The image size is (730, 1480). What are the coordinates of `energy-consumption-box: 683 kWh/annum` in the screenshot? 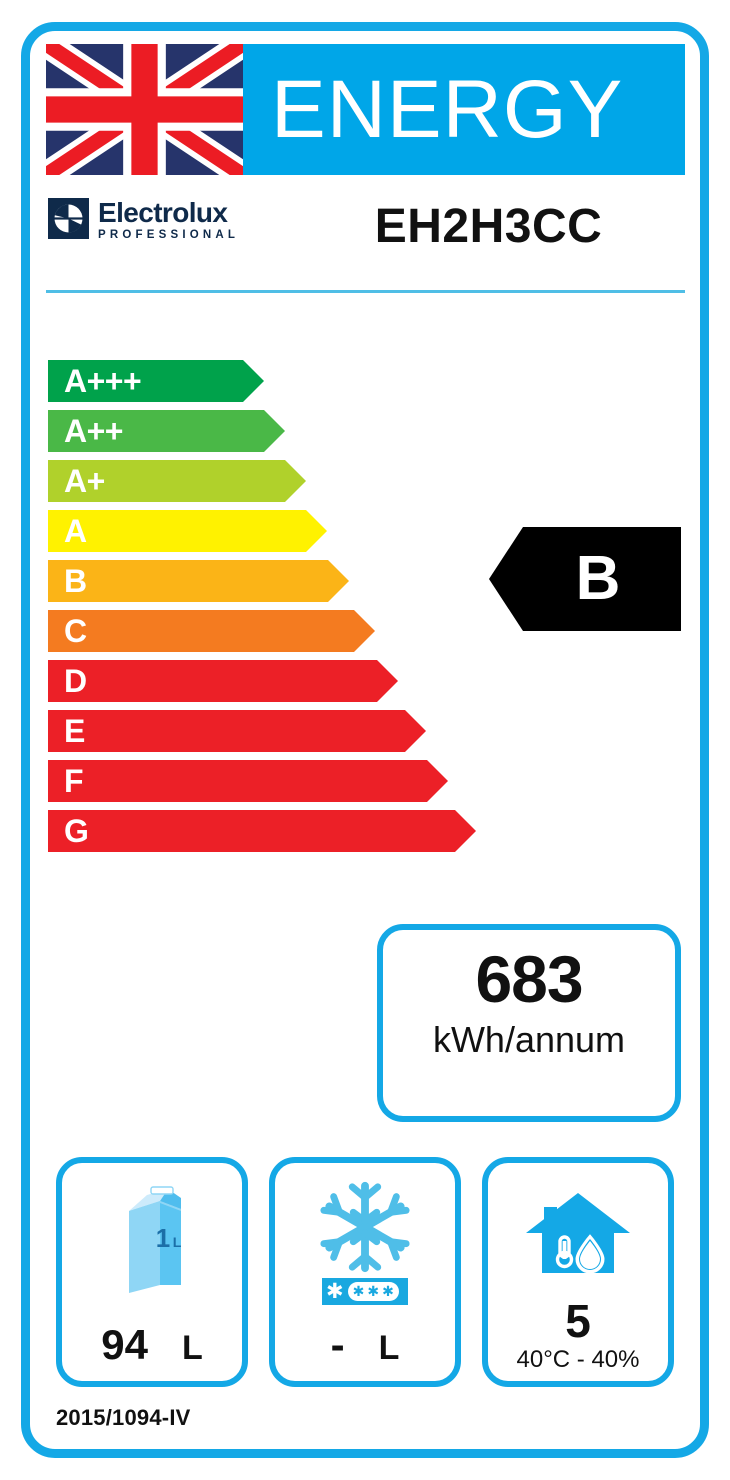 It's located at (529, 1023).